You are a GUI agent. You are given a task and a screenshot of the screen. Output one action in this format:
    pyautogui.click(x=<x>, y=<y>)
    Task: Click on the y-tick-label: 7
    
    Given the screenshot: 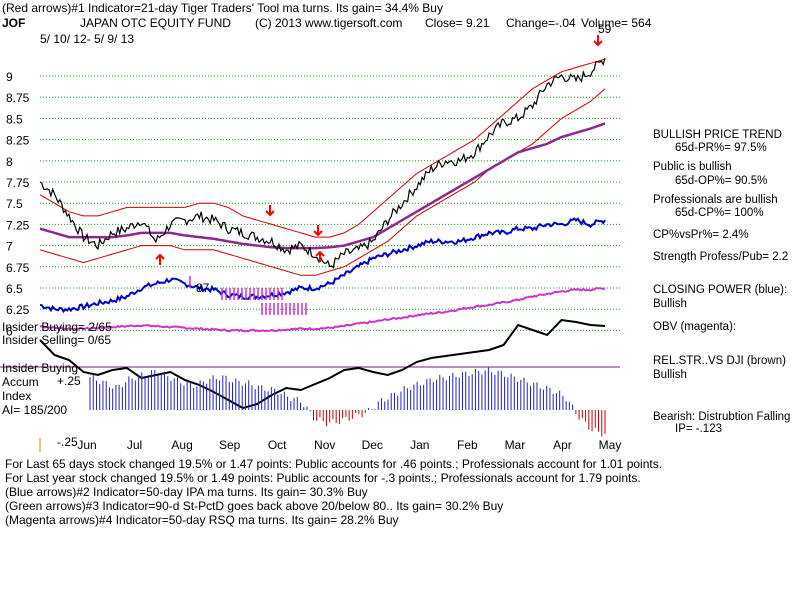 What is the action you would take?
    pyautogui.click(x=9, y=247)
    